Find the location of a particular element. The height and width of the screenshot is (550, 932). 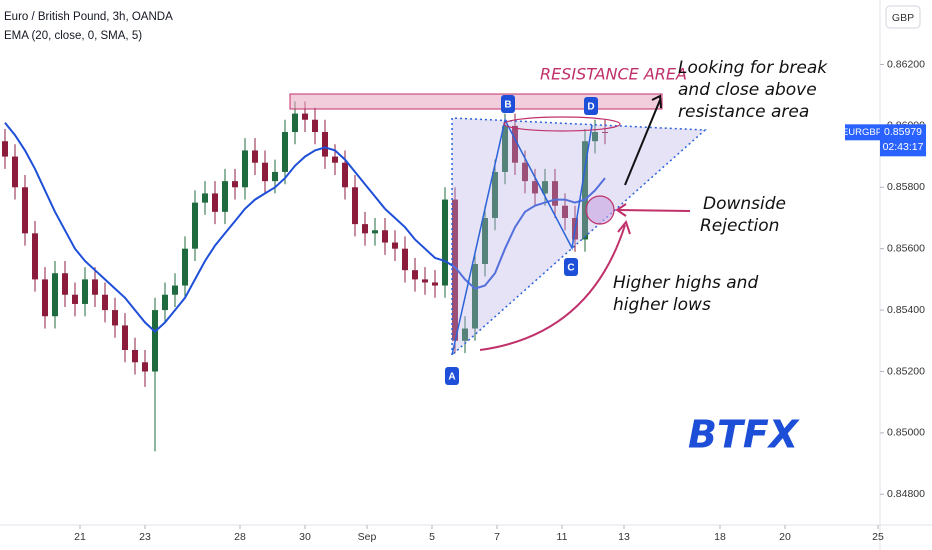

symbol-tag is located at coordinates (862, 132).